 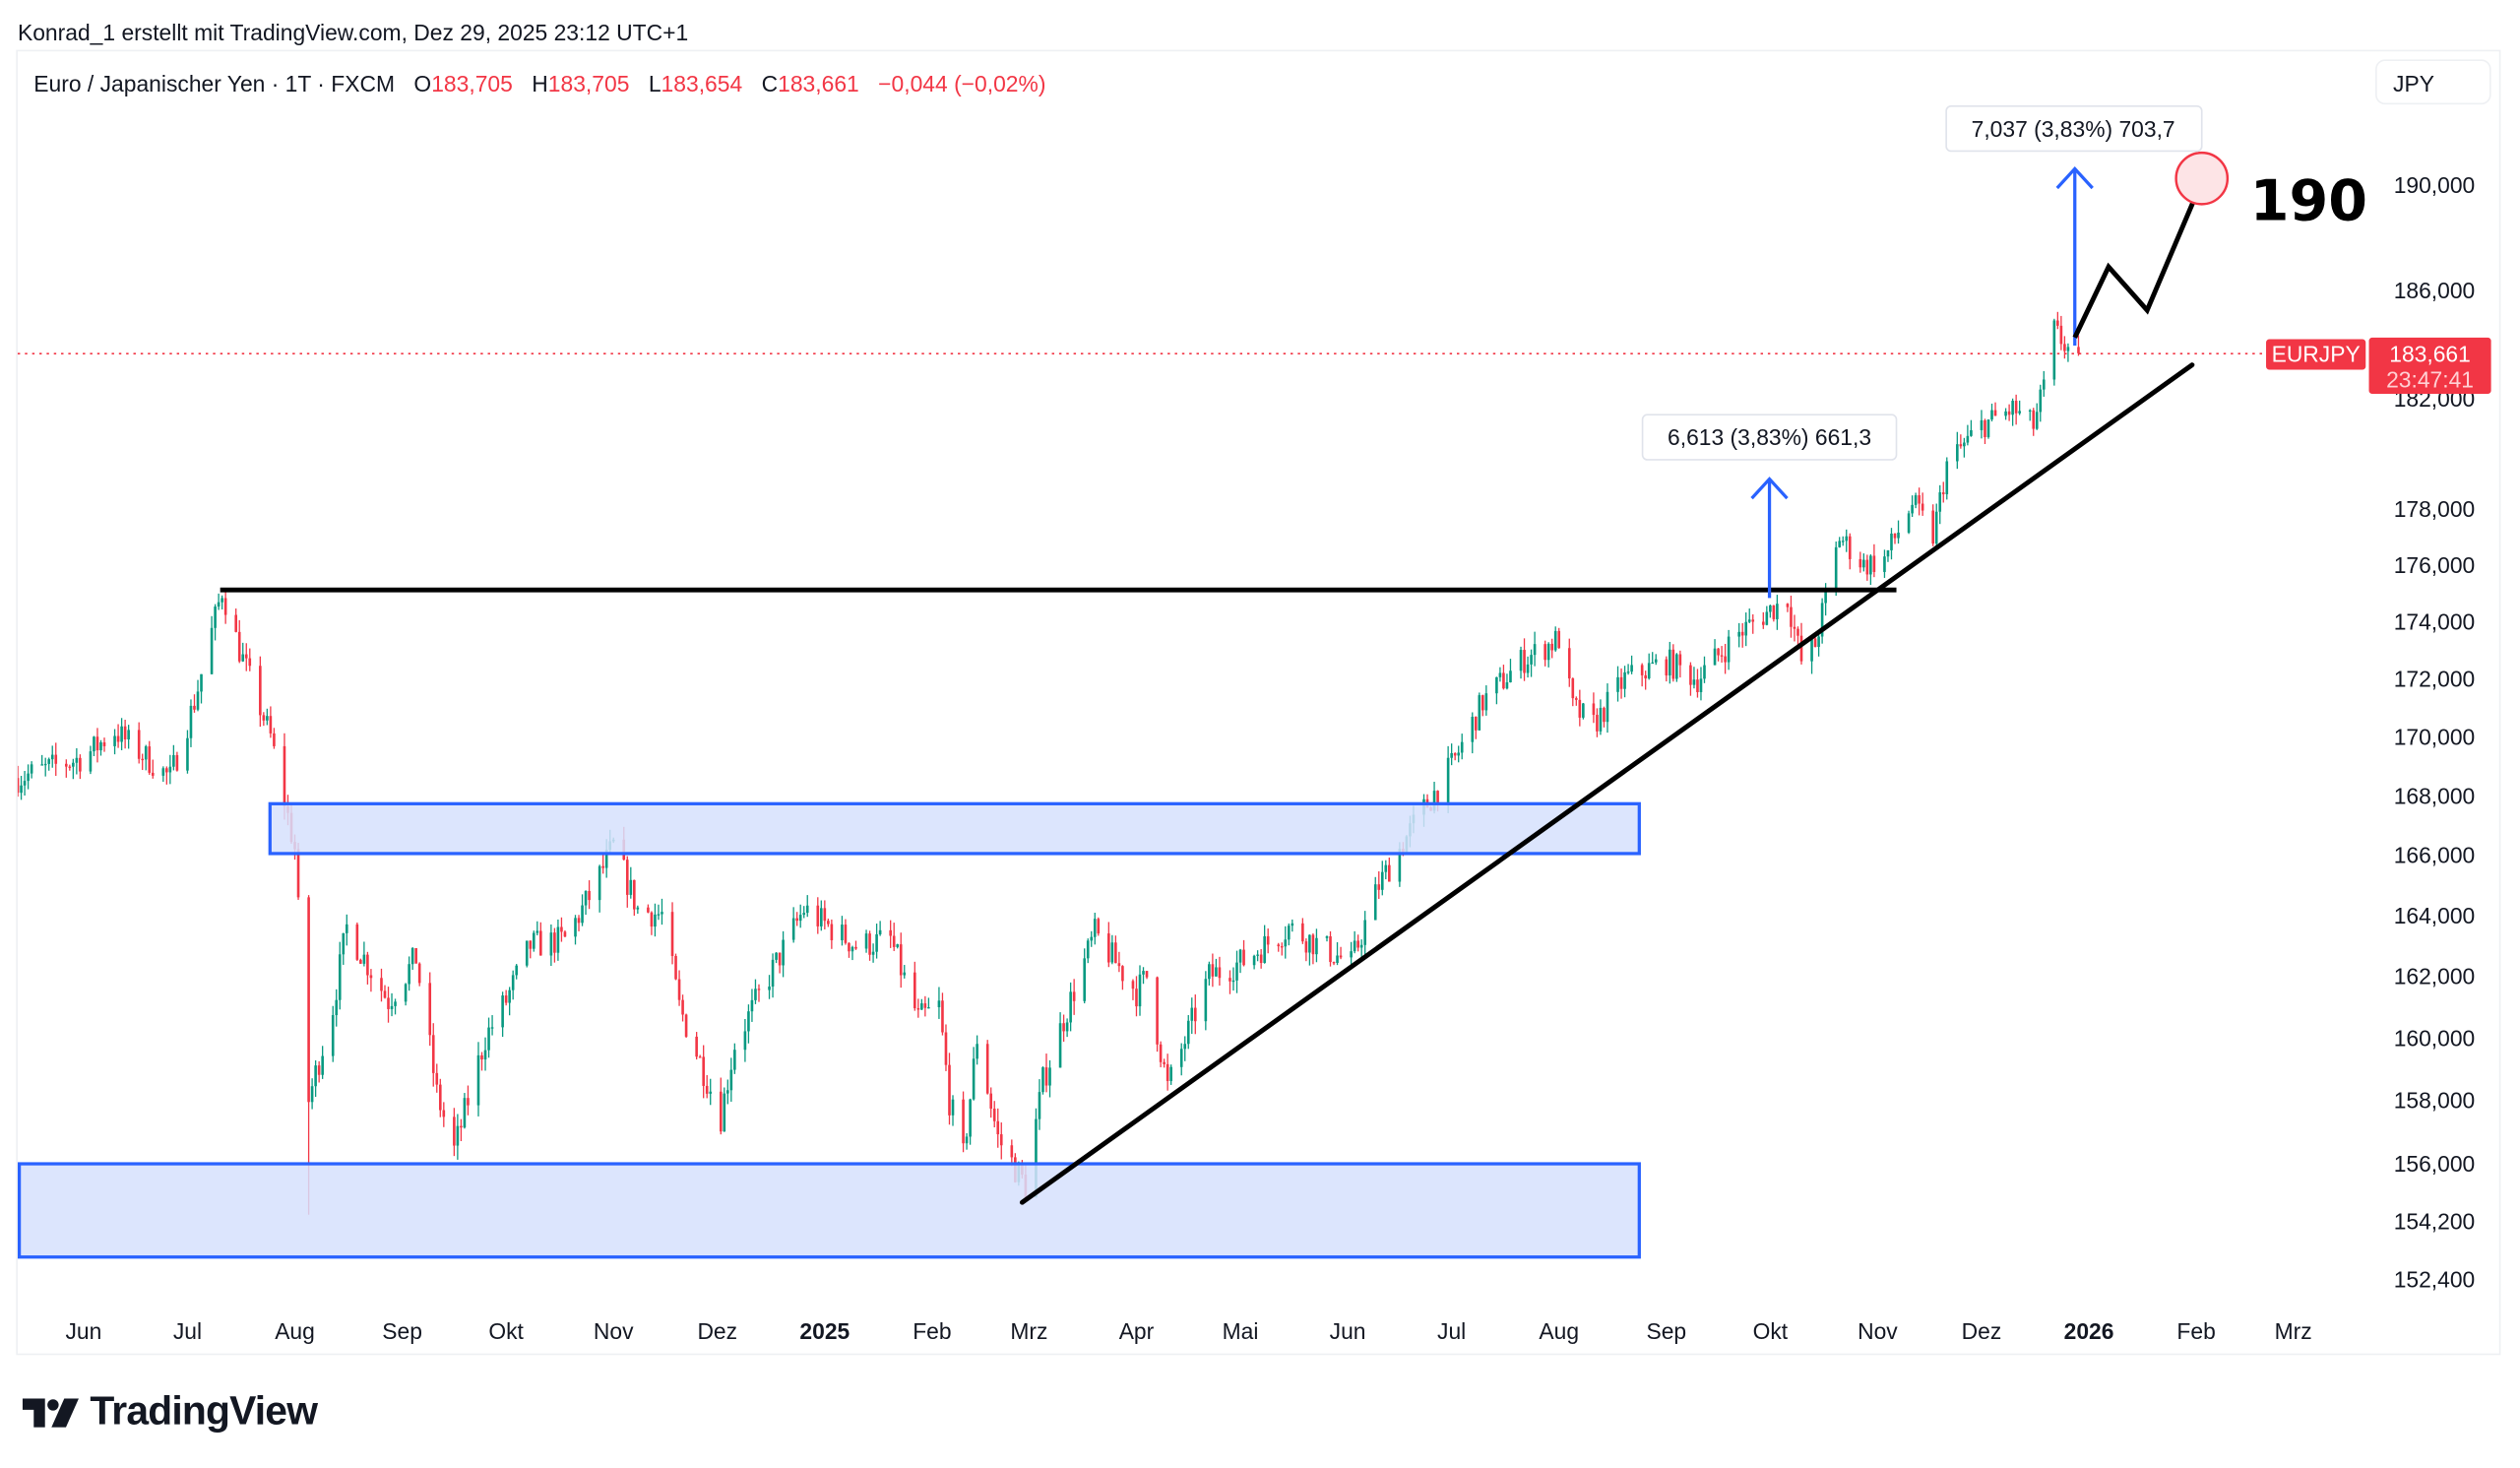 What do you see at coordinates (2435, 1280) in the screenshot?
I see `price-tick-label: 152,400` at bounding box center [2435, 1280].